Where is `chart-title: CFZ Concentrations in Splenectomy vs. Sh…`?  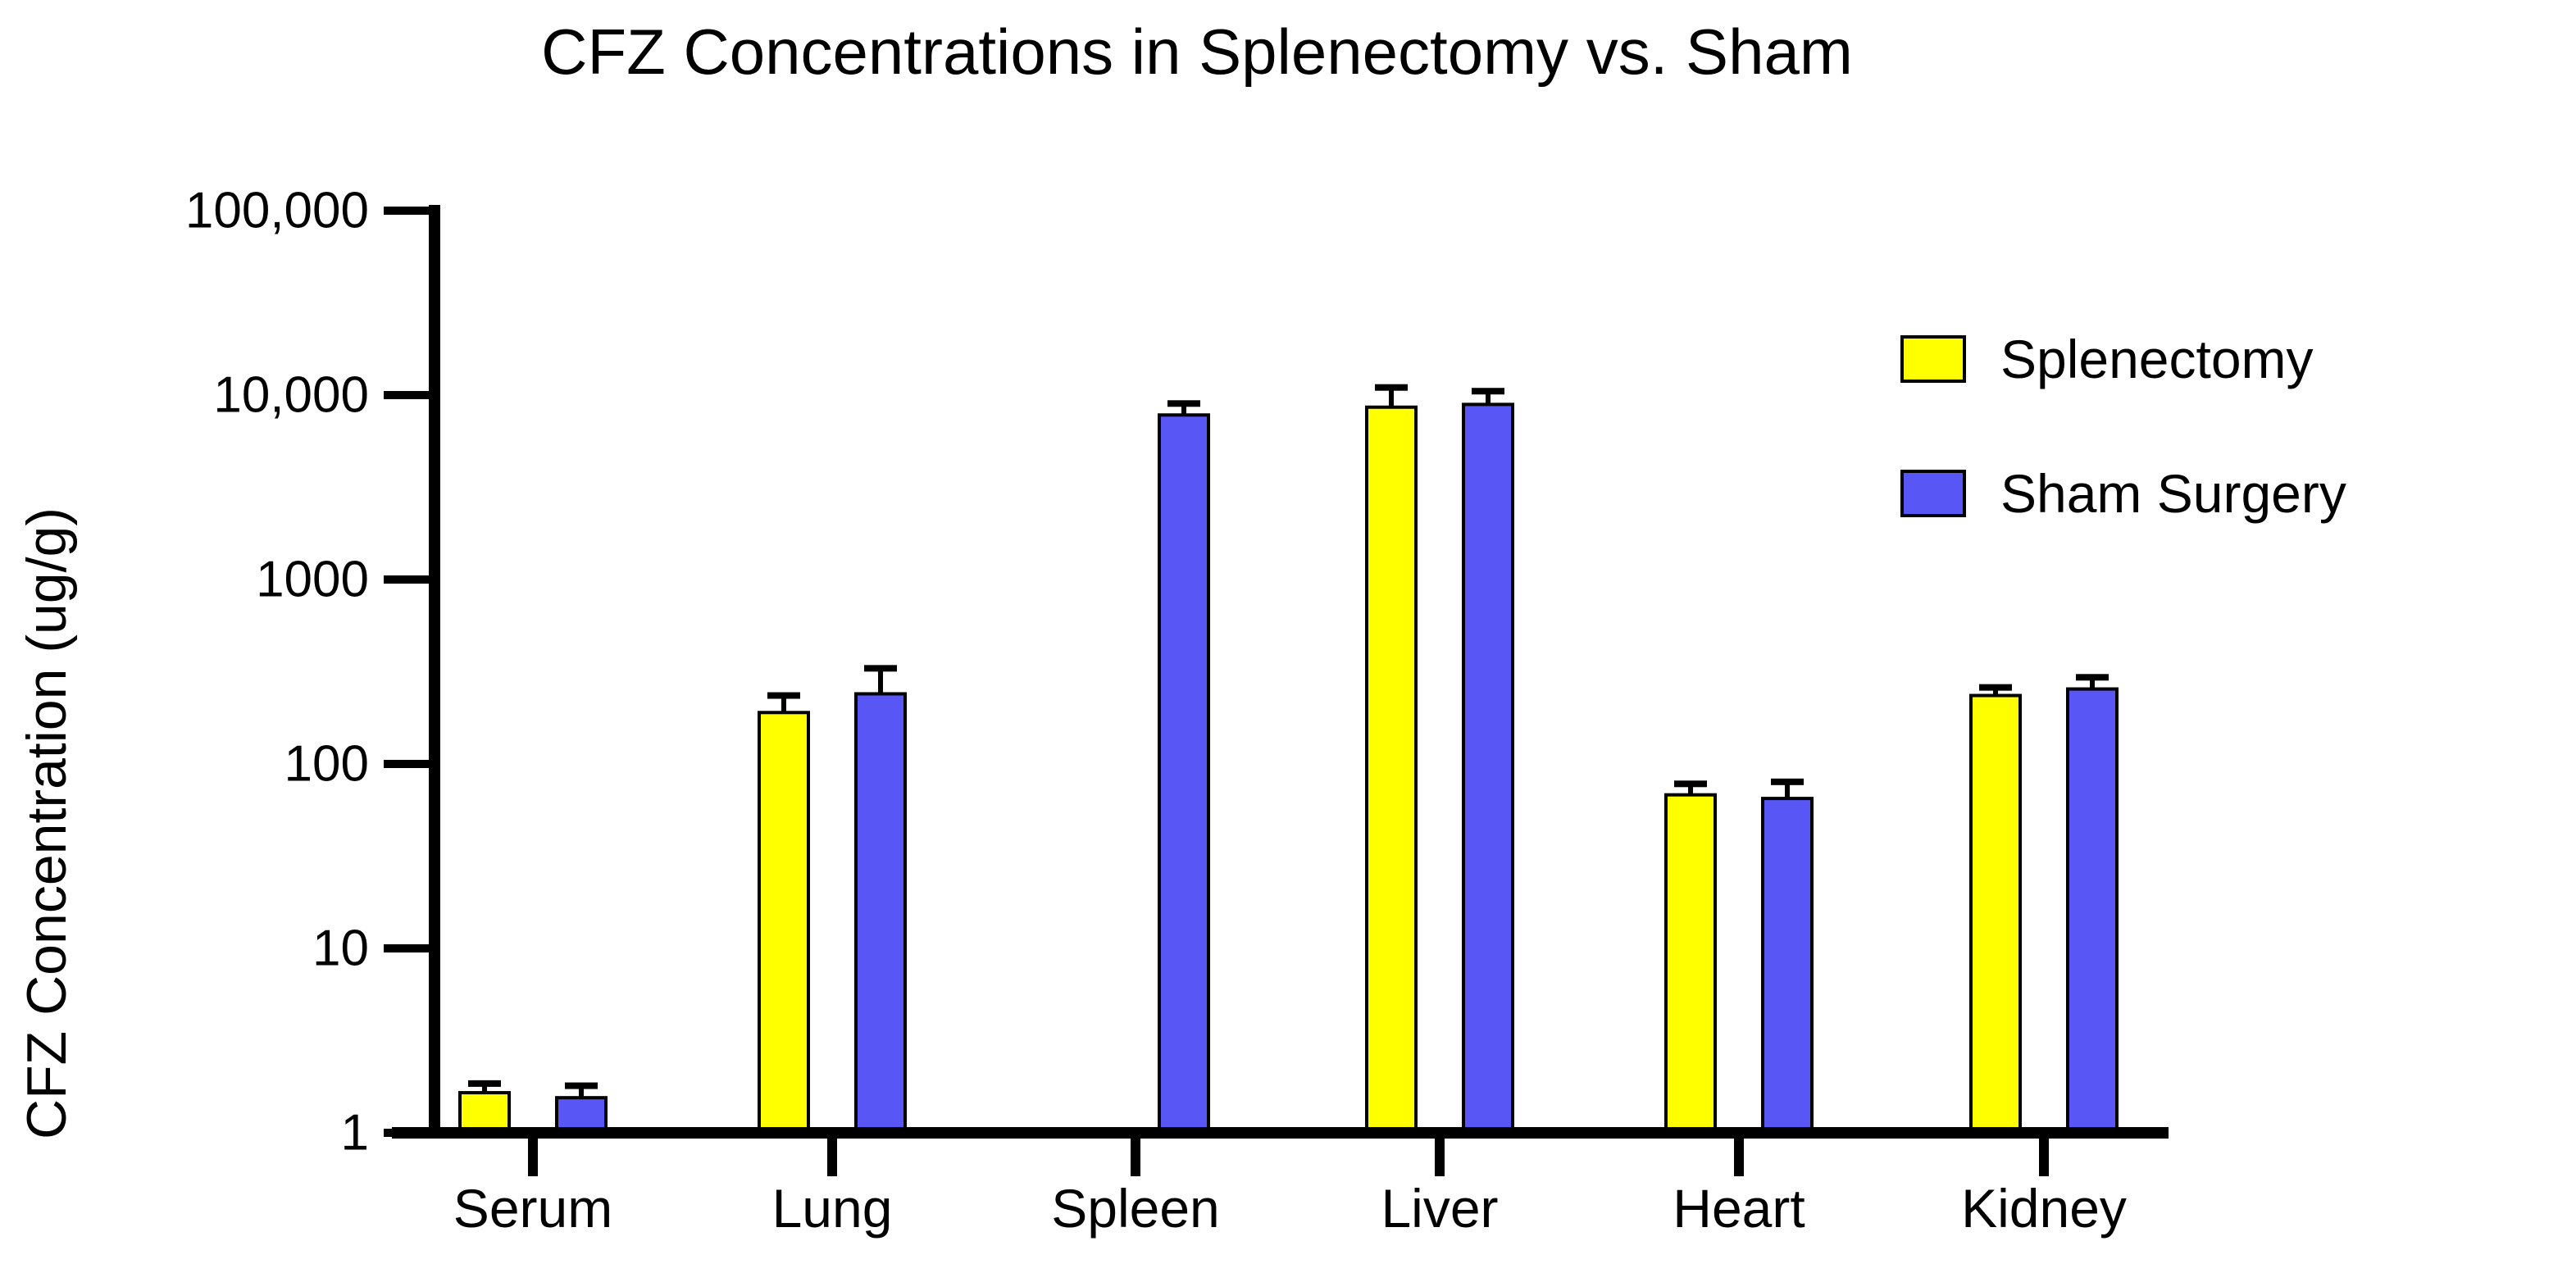
chart-title: CFZ Concentrations in Splenectomy vs. Sh… is located at coordinates (1197, 52).